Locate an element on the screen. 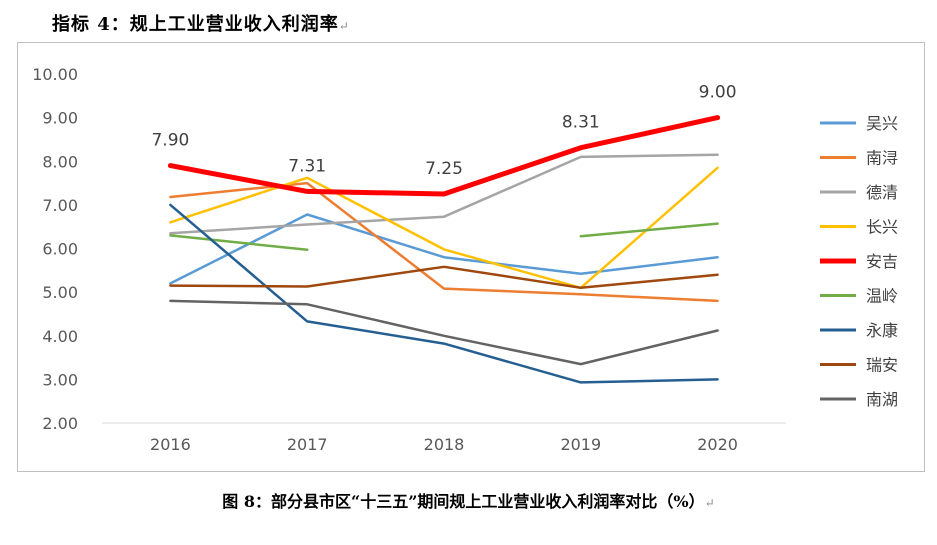 This screenshot has height=545, width=937. y-tick-label: 10.00 is located at coordinates (55, 74).